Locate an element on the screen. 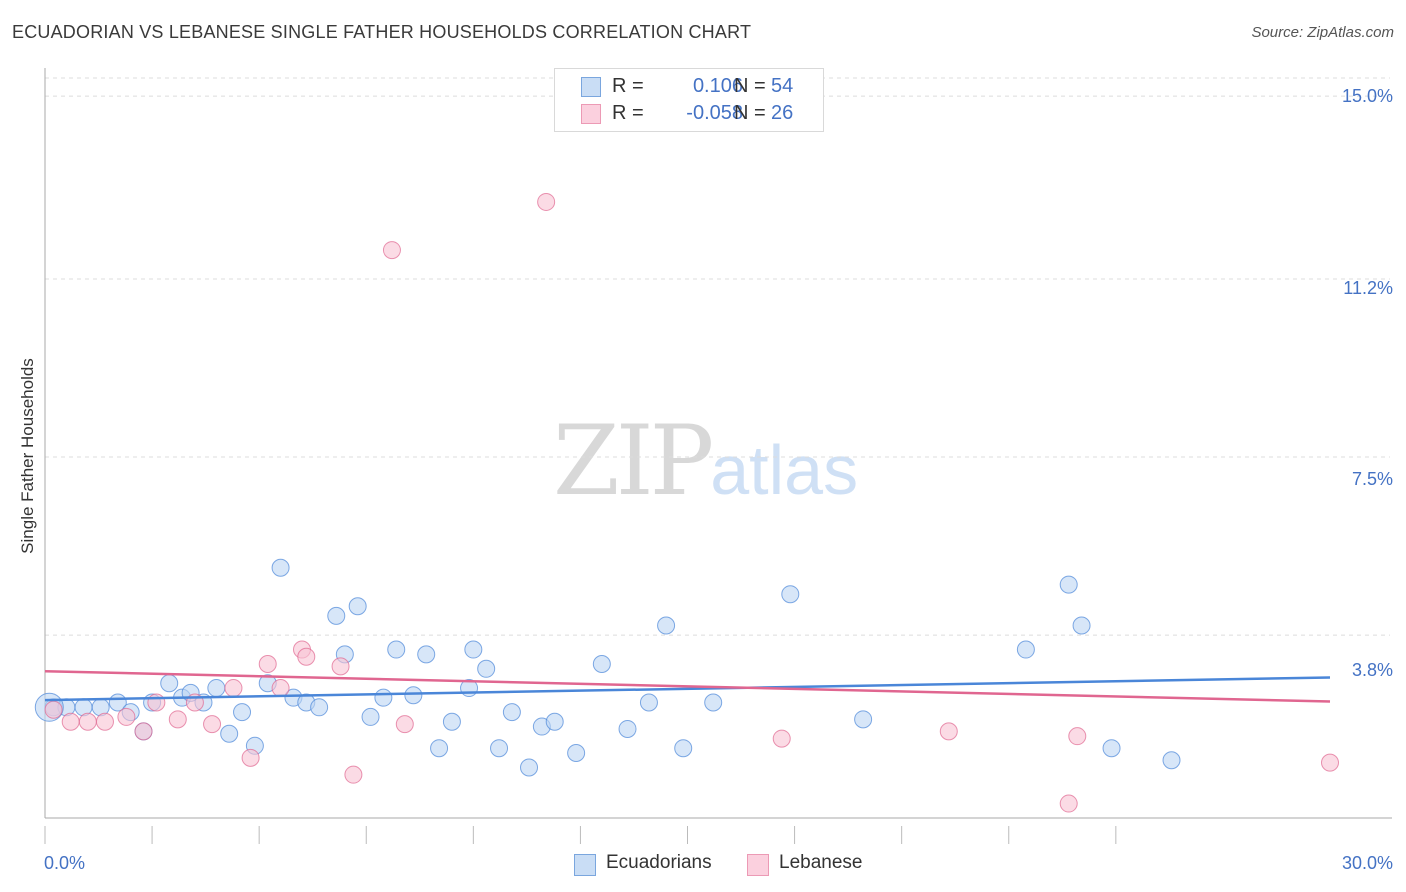 This screenshot has width=1406, height=892. r-value: 0.106 is located at coordinates (717, 86).